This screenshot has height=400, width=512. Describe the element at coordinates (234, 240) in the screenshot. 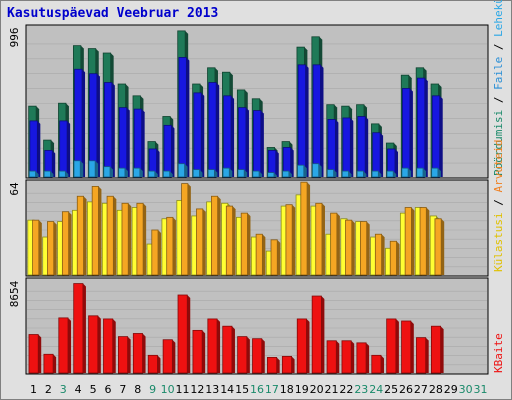

I see `bar-middle-arvuteid-day-14-side` at that location.